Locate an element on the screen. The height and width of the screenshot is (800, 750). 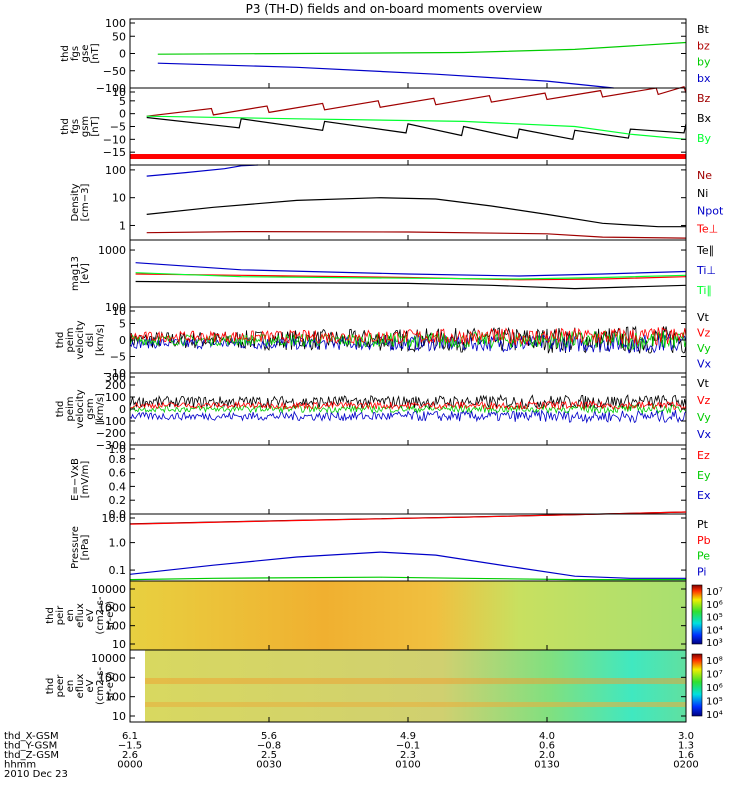
y-axis-label-line: eflux is located at coordinates (80, 686).